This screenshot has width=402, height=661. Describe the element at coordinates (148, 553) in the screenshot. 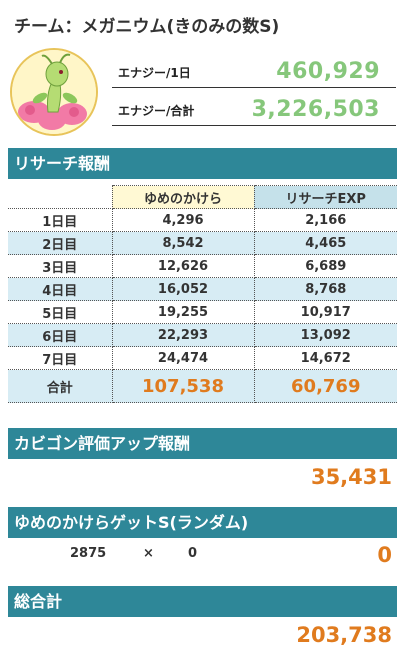

I see `times-icon: ×` at that location.